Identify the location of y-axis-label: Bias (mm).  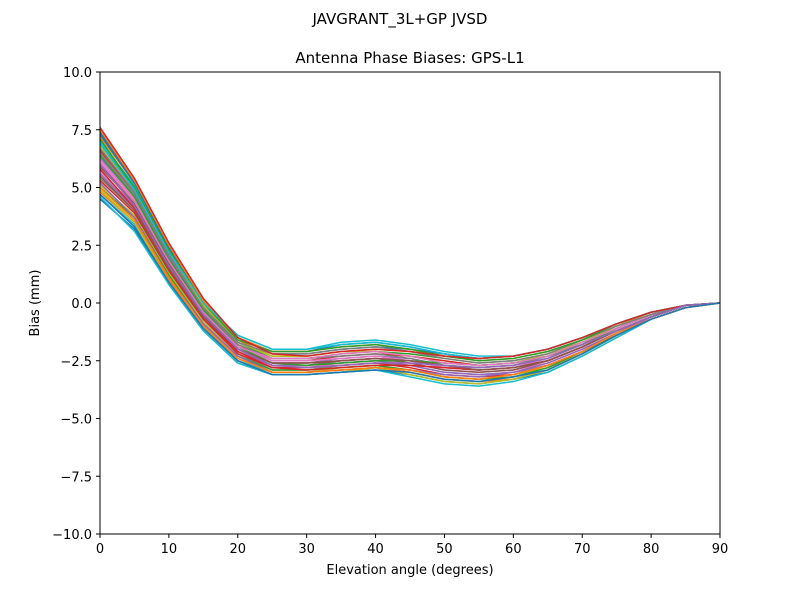
(35, 303).